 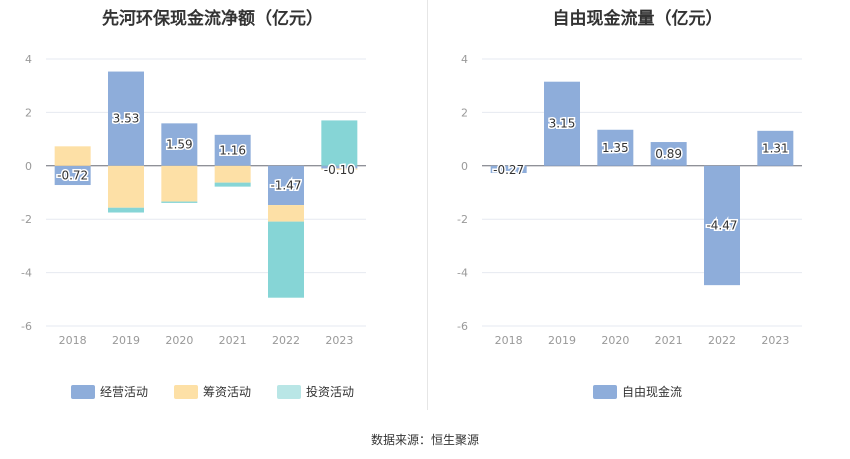 I want to click on bar-自由现金流-2019, so click(x=562, y=123).